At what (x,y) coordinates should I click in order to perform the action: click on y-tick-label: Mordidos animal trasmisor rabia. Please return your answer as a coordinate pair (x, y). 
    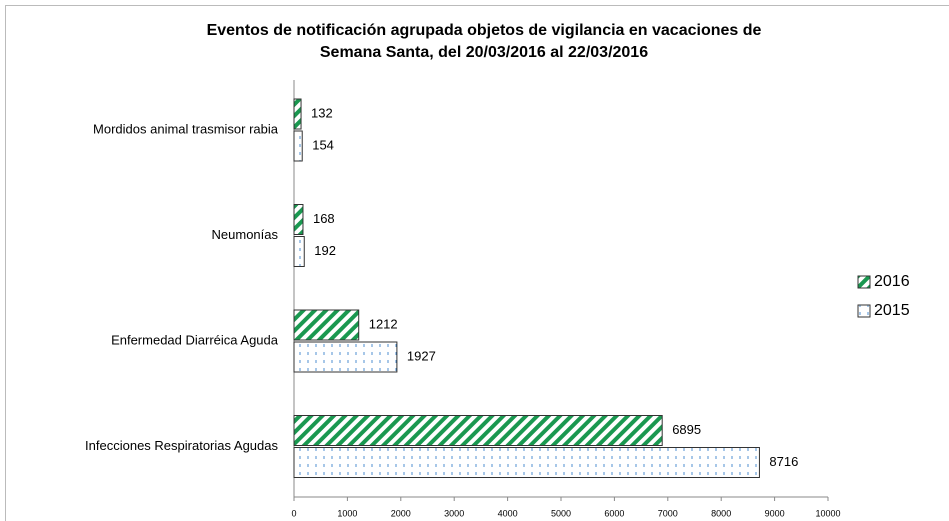
    Looking at the image, I should click on (186, 128).